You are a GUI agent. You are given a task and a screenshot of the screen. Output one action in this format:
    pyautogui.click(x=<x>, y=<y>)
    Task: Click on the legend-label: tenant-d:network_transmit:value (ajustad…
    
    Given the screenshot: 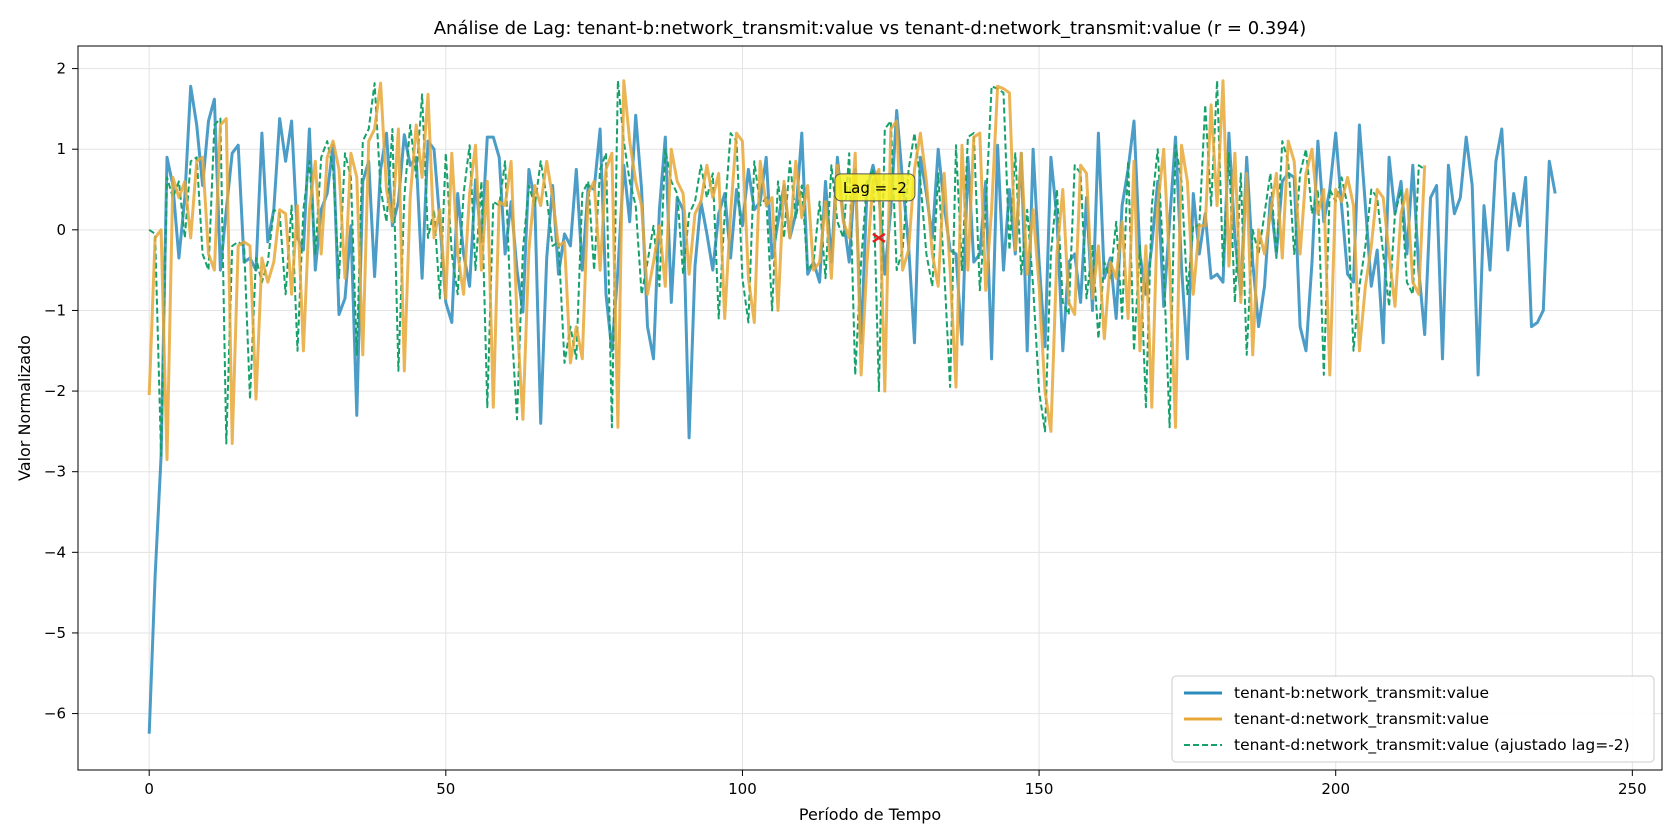 What is the action you would take?
    pyautogui.click(x=1432, y=745)
    